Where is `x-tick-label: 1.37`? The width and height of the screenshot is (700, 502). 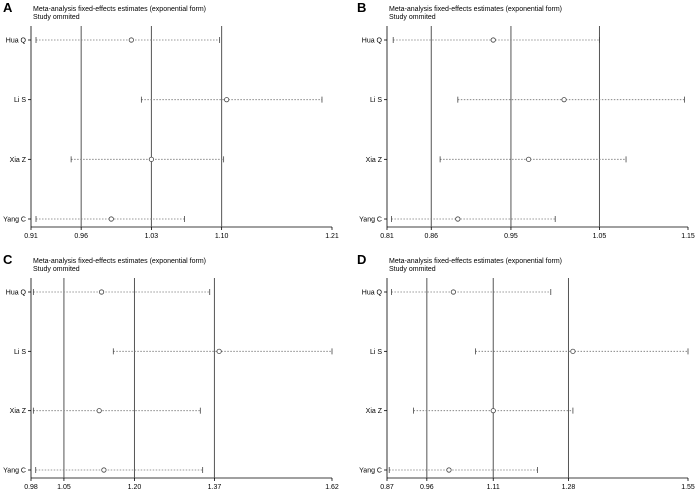 x-tick-label: 1.37 is located at coordinates (215, 487).